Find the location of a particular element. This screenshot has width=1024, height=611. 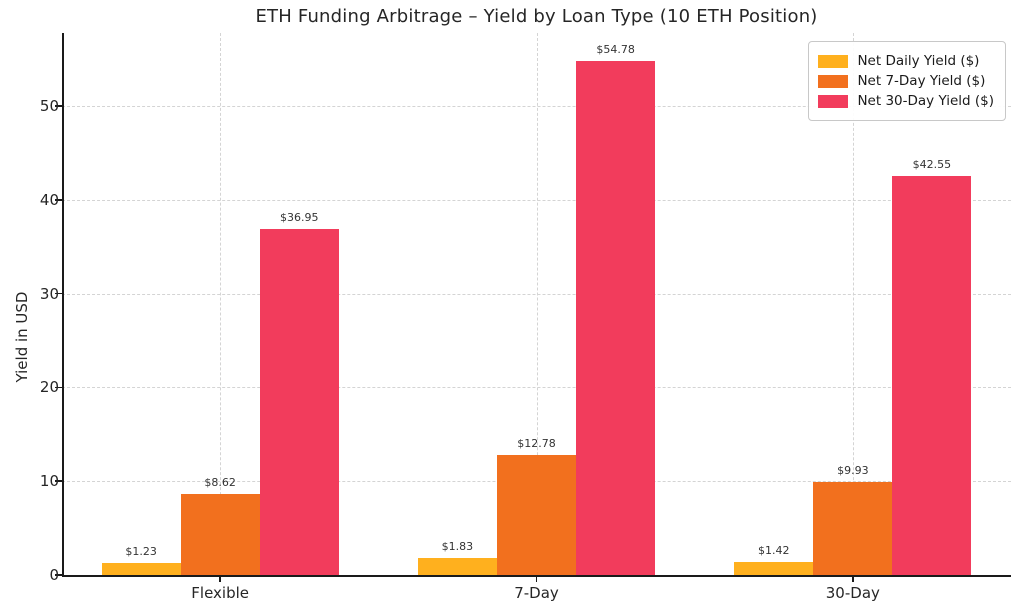

legend-entry: Net 30-Day Yield ($) is located at coordinates (906, 101).